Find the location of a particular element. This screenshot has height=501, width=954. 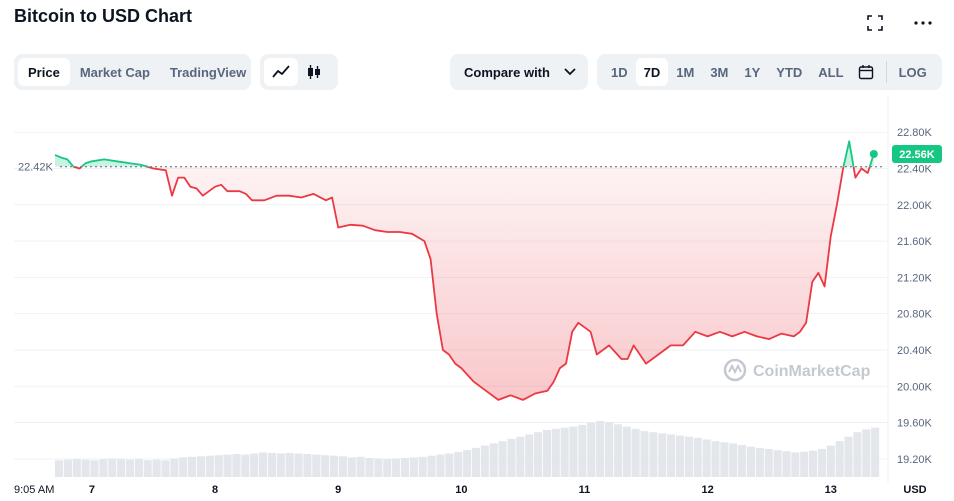

calendar-button is located at coordinates (866, 72).